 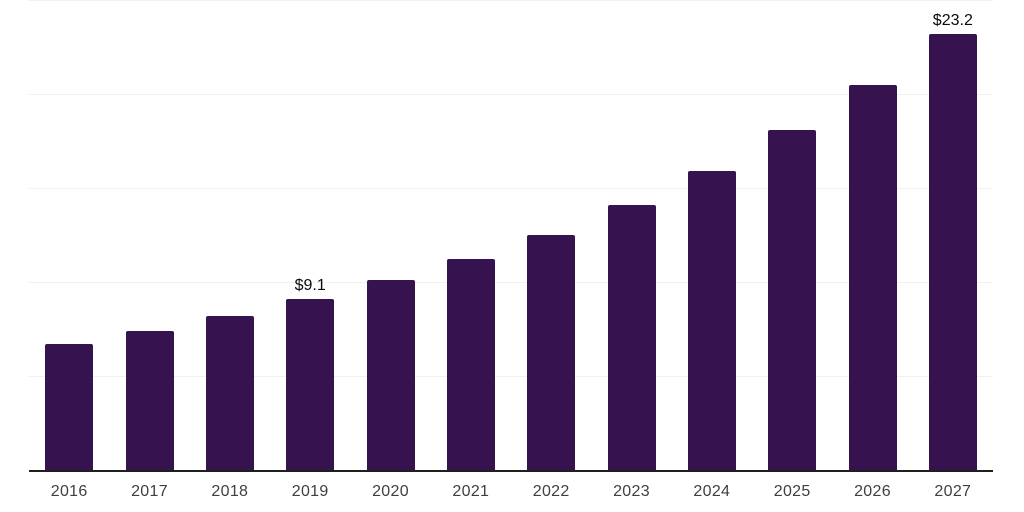 What do you see at coordinates (711, 320) in the screenshot?
I see `bar-2024` at bounding box center [711, 320].